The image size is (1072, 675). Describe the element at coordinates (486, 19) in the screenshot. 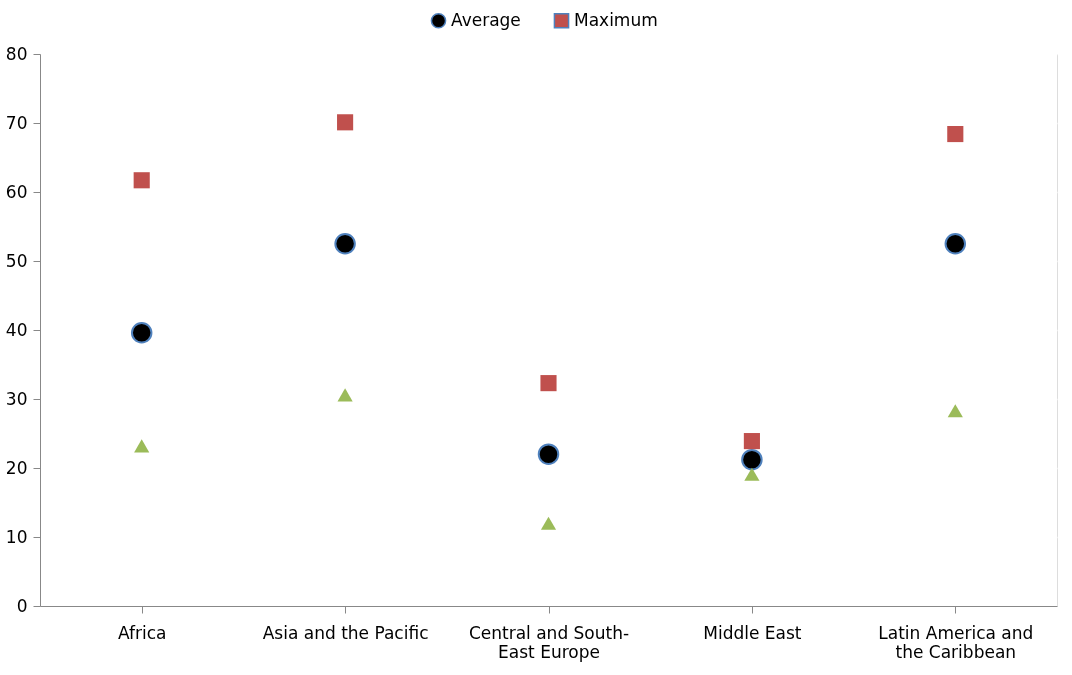

I see `legend-label: Average` at that location.